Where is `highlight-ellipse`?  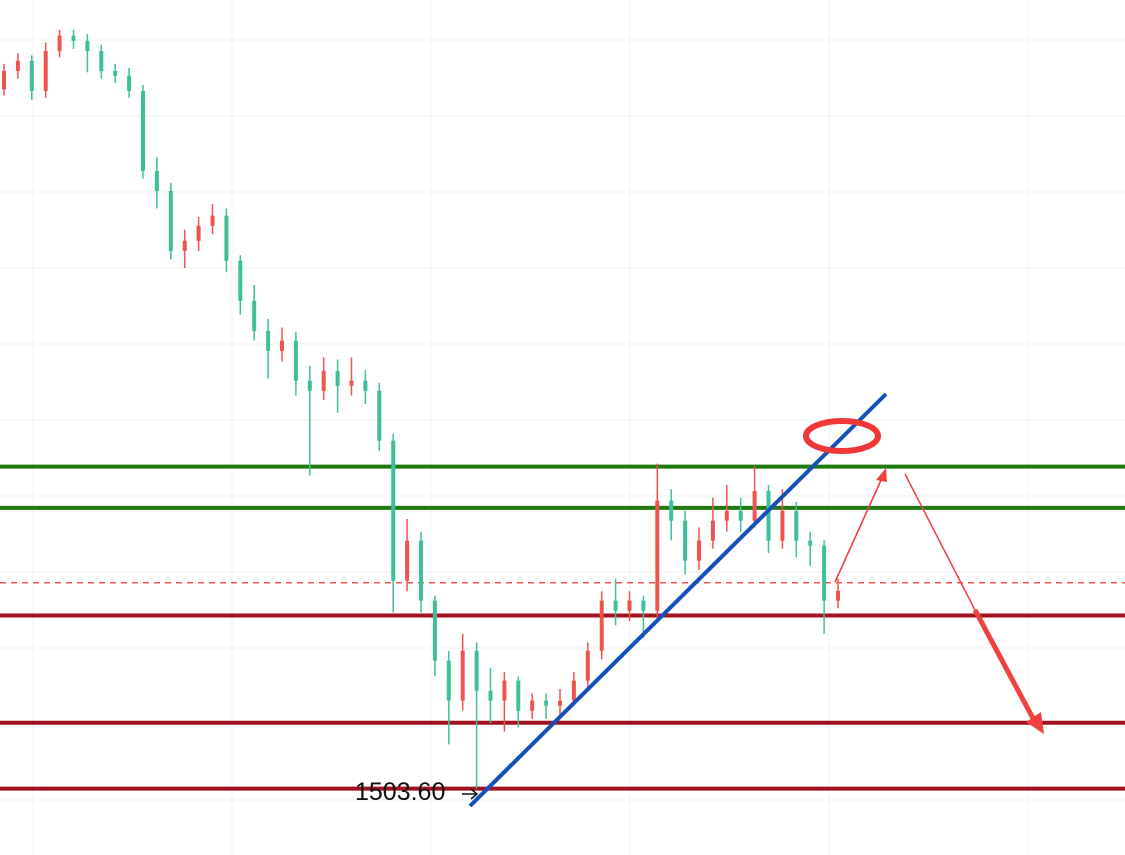 highlight-ellipse is located at coordinates (842, 436).